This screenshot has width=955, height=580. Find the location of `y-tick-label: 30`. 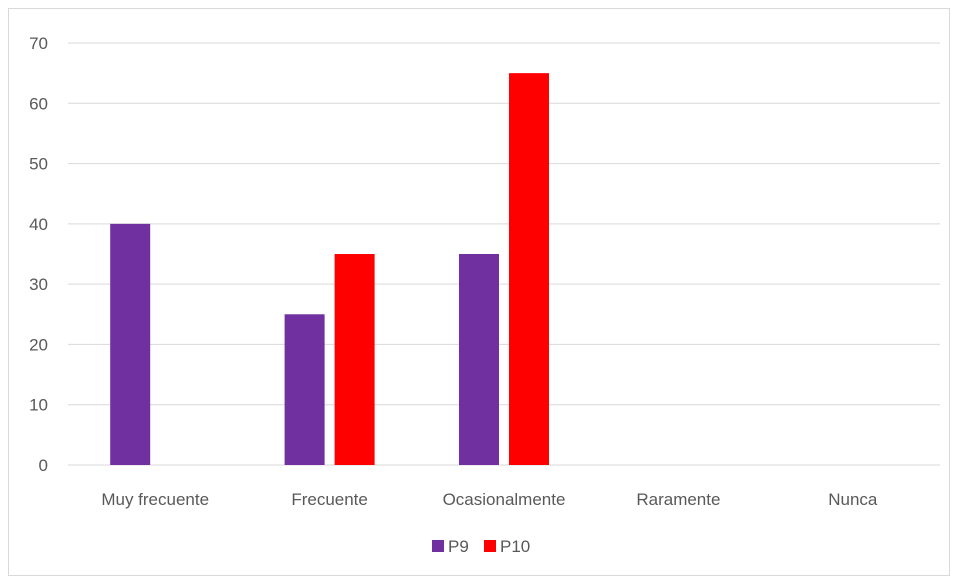

y-tick-label: 30 is located at coordinates (38, 284).